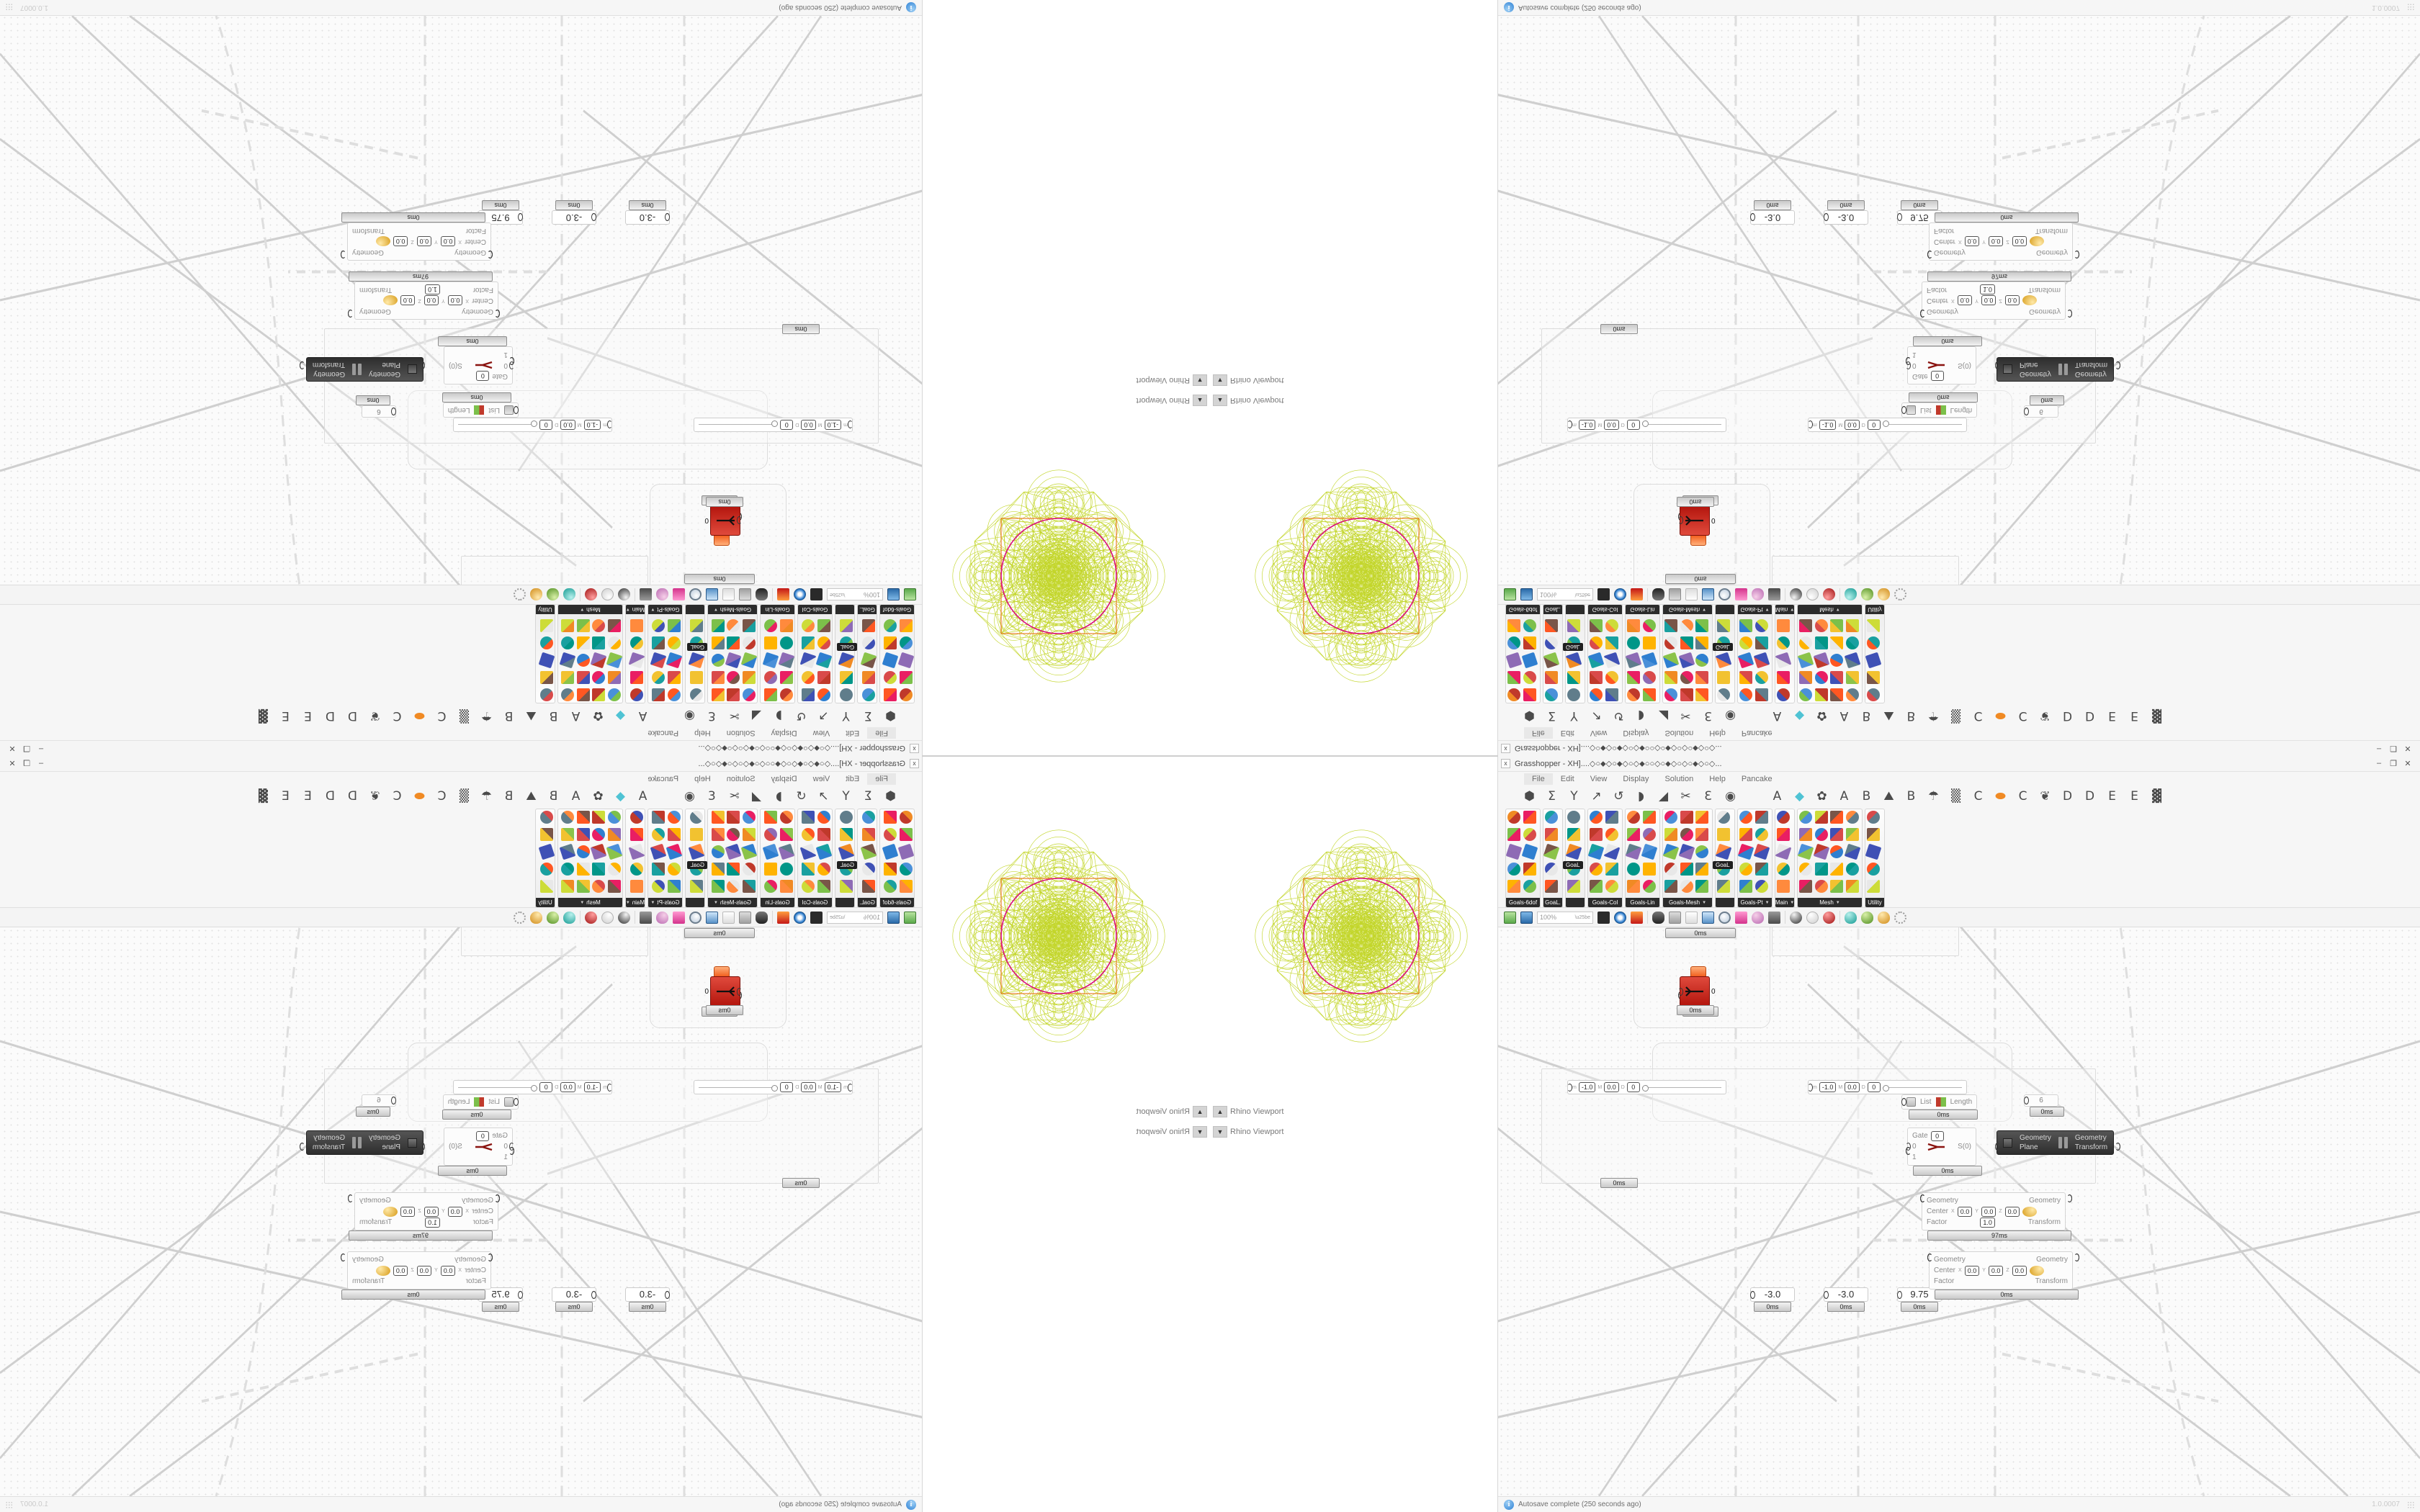 The height and width of the screenshot is (1512, 2420). I want to click on mesh-glyph: ◢, so click(756, 796).